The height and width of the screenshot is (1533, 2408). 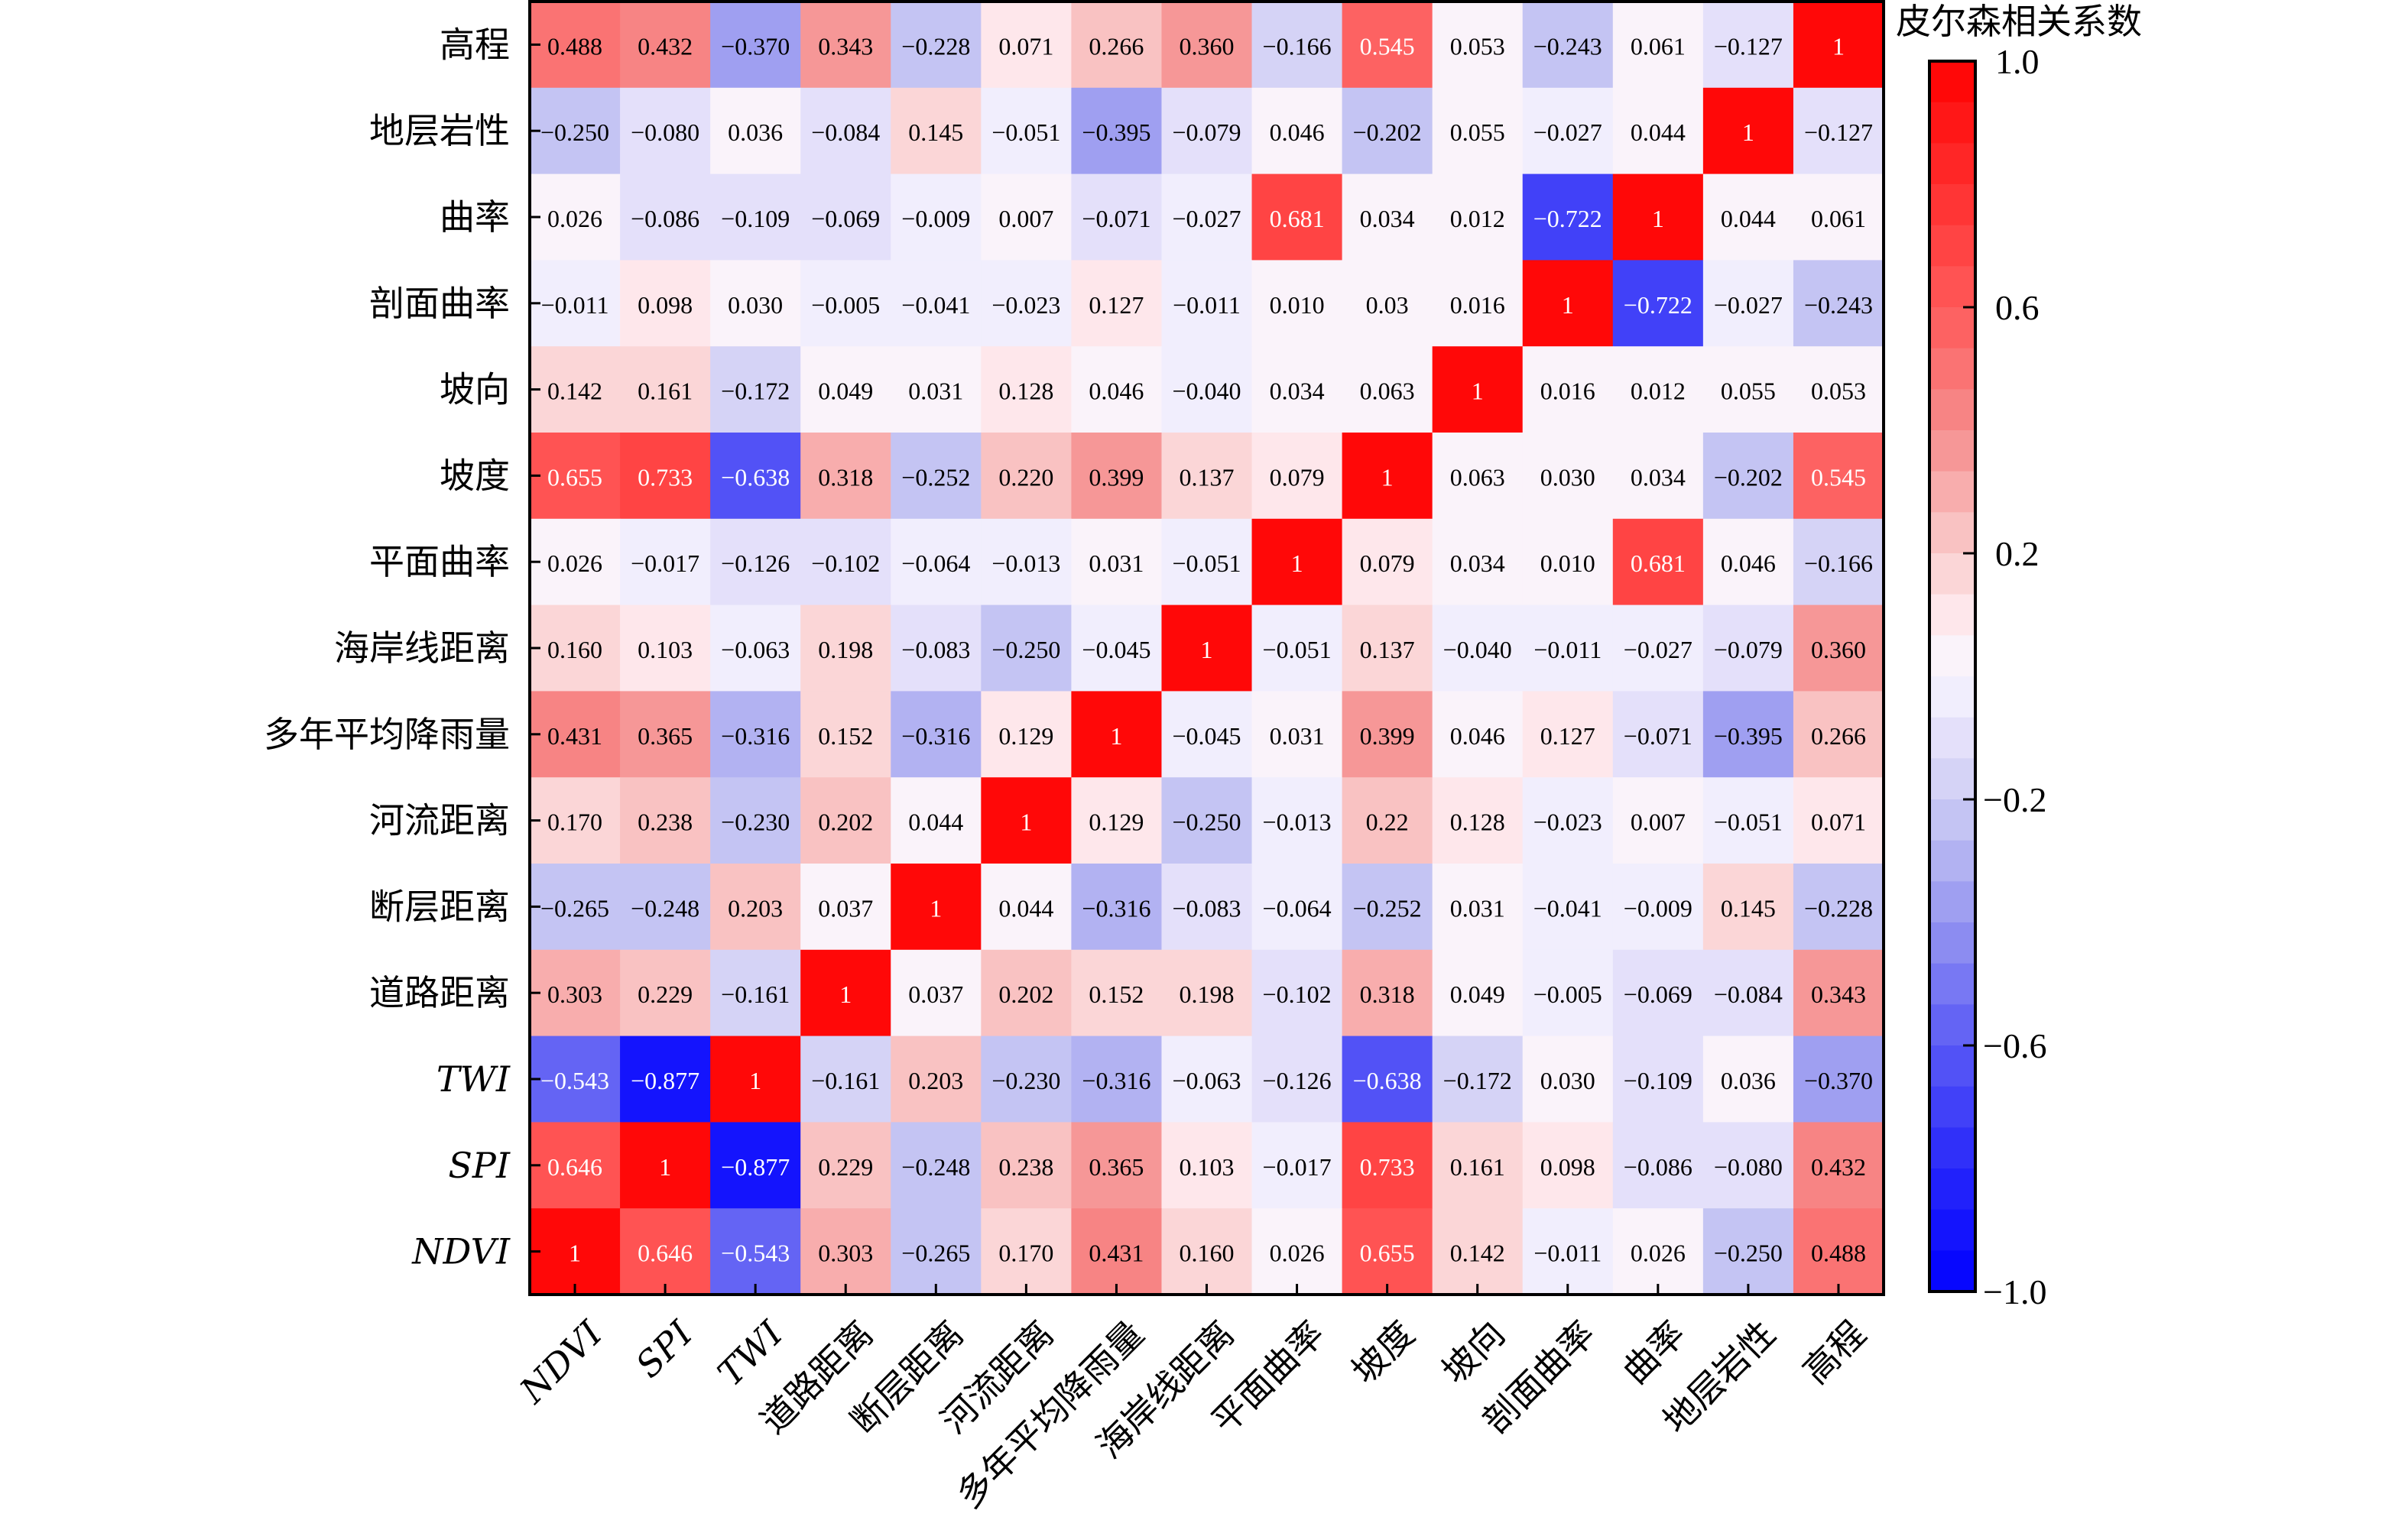 I want to click on heatmap-cell-label: 0.031, so click(x=936, y=391).